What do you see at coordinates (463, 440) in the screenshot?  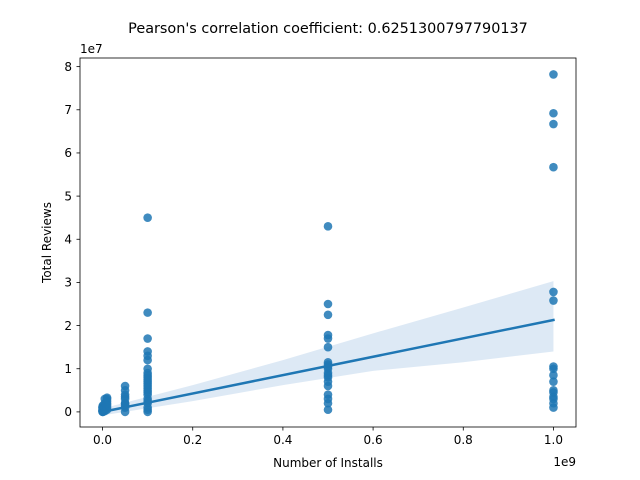 I see `x-tick-label: 0.8` at bounding box center [463, 440].